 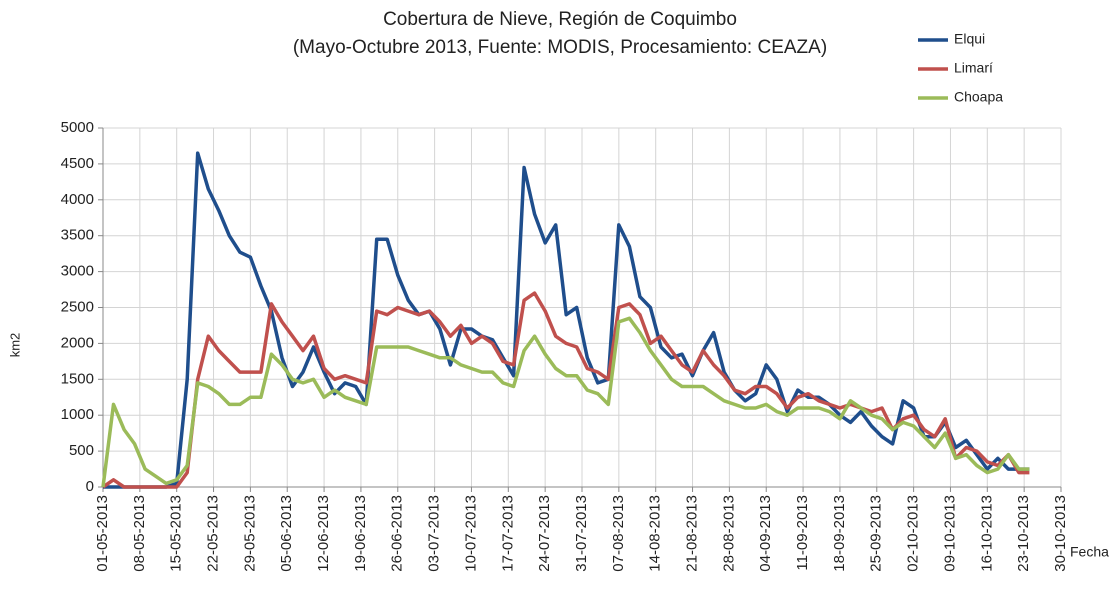 What do you see at coordinates (77, 199) in the screenshot?
I see `y-tick-label: 4000` at bounding box center [77, 199].